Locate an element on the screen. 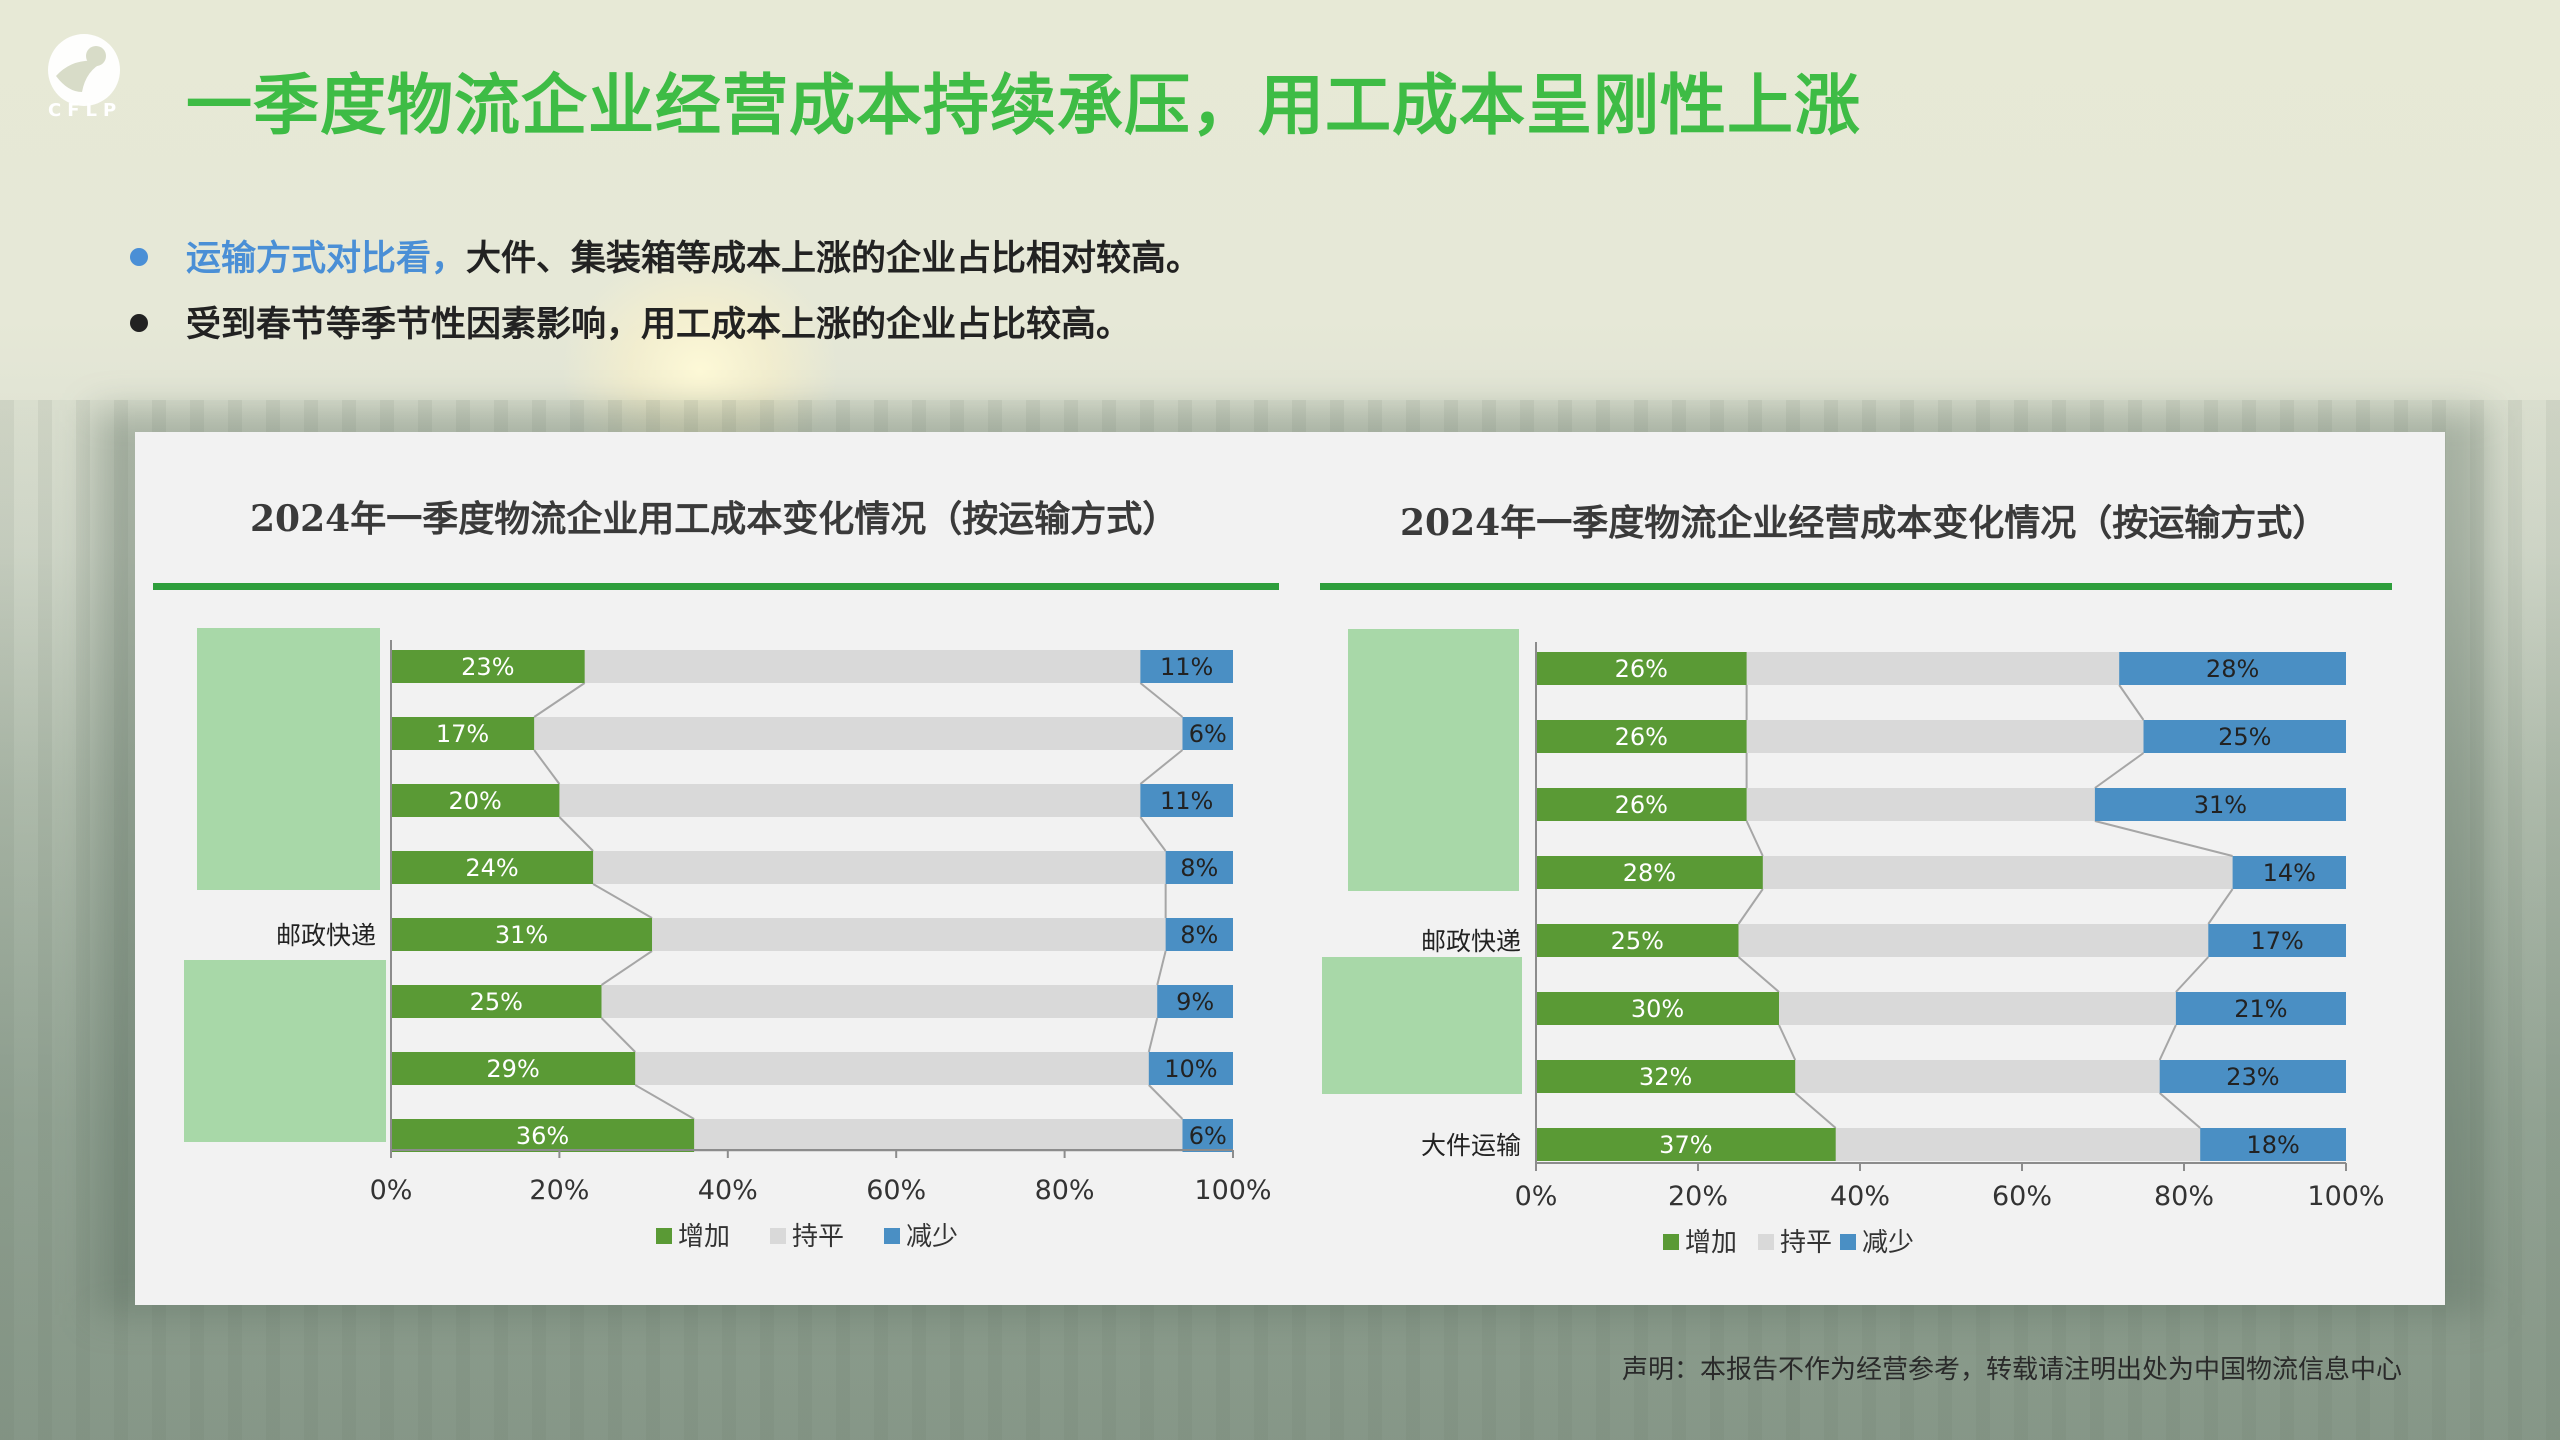 The image size is (2560, 1440). bullet-item: 受到春节等季节性因素影响，用工成本上涨的企业占比较高。 is located at coordinates (630, 321).